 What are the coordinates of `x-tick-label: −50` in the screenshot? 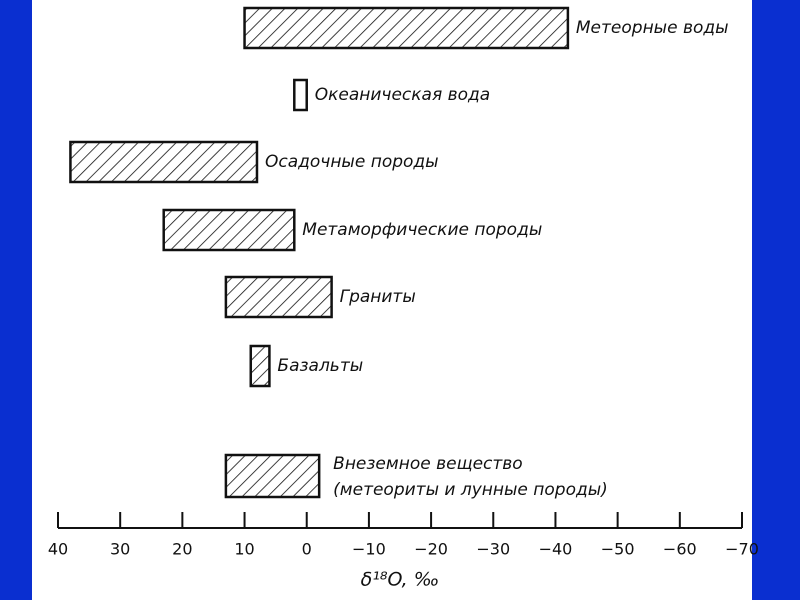 It's located at (618, 549).